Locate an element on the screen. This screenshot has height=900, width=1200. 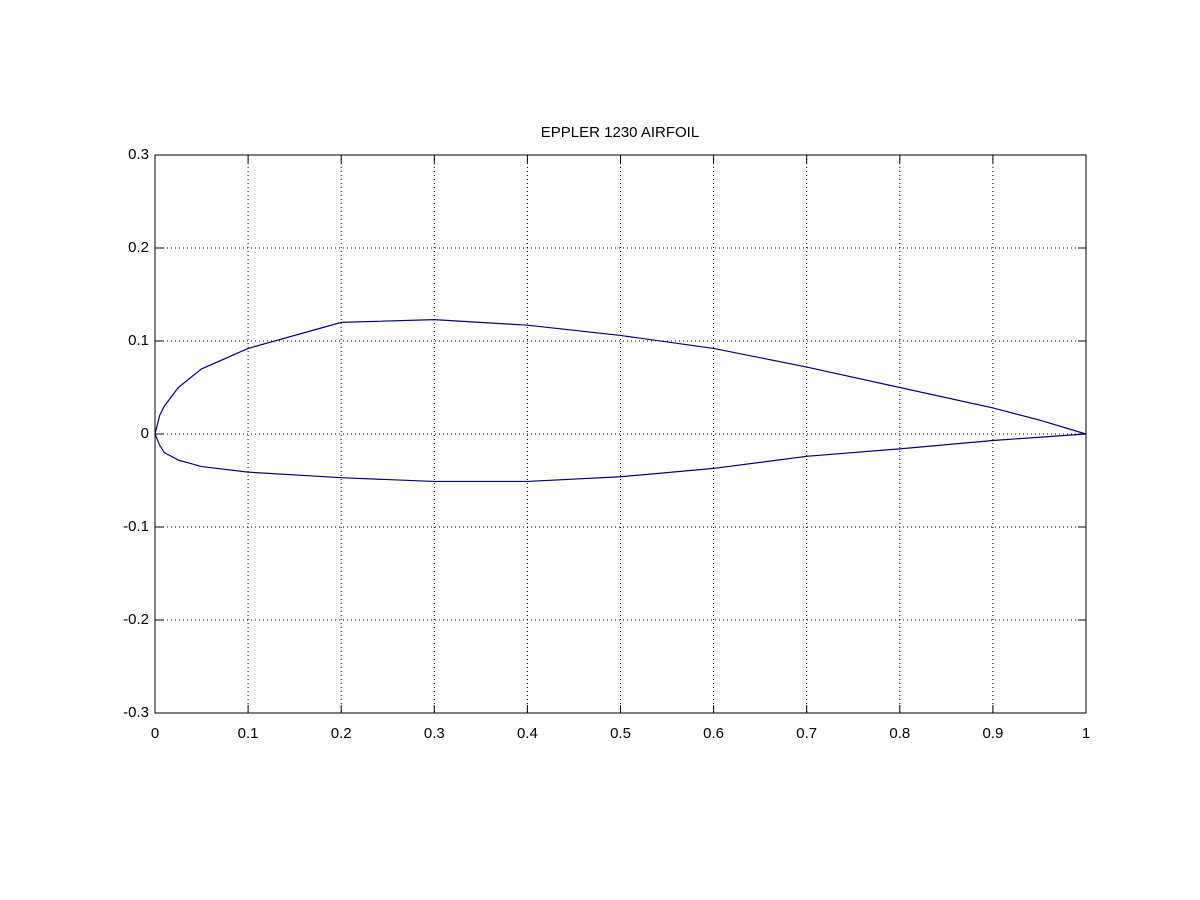
x-tick-label: 0.5 is located at coordinates (620, 733).